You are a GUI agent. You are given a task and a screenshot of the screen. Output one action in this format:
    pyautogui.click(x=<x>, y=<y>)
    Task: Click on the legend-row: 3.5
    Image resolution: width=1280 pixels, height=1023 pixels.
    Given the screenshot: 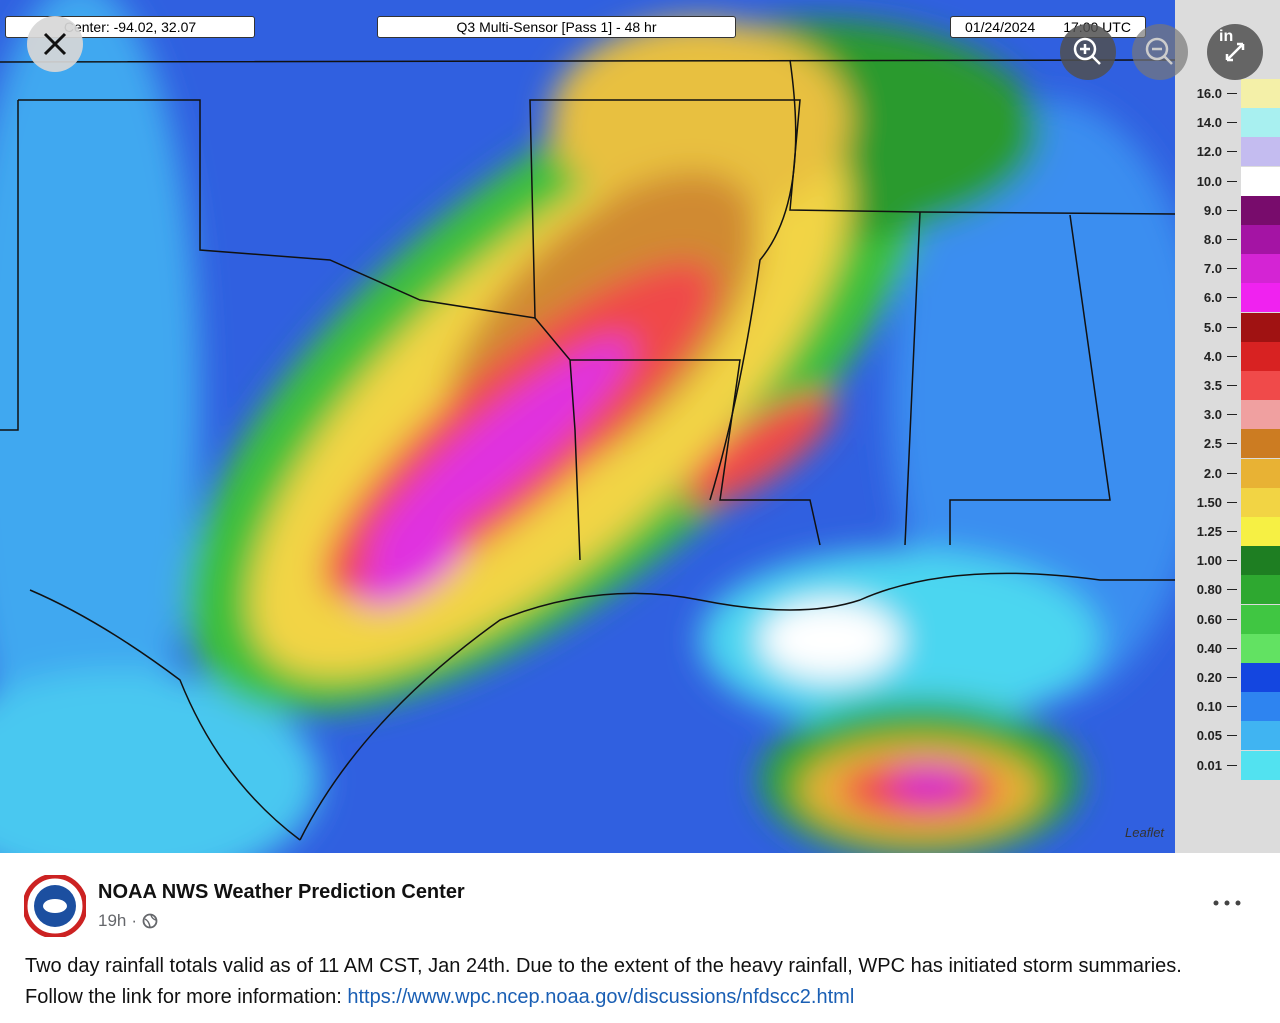 What is the action you would take?
    pyautogui.click(x=1227, y=385)
    